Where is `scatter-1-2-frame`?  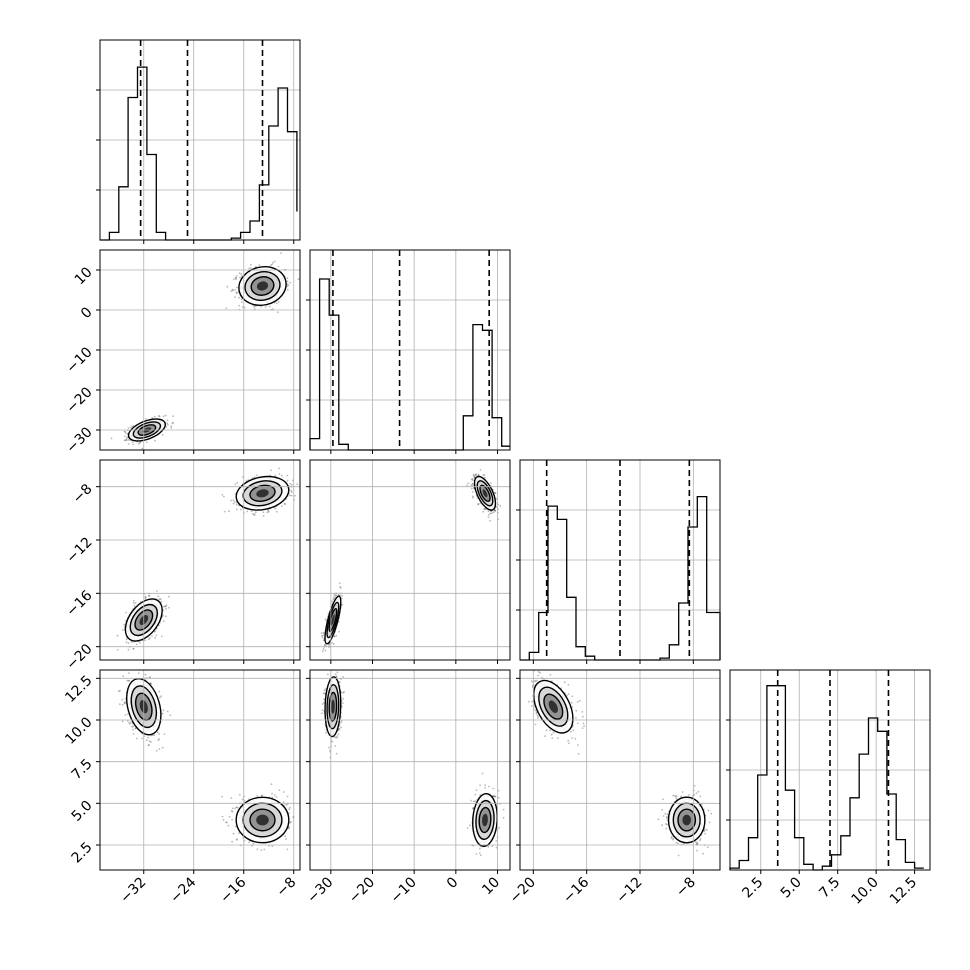
scatter-1-2-frame is located at coordinates (410, 560).